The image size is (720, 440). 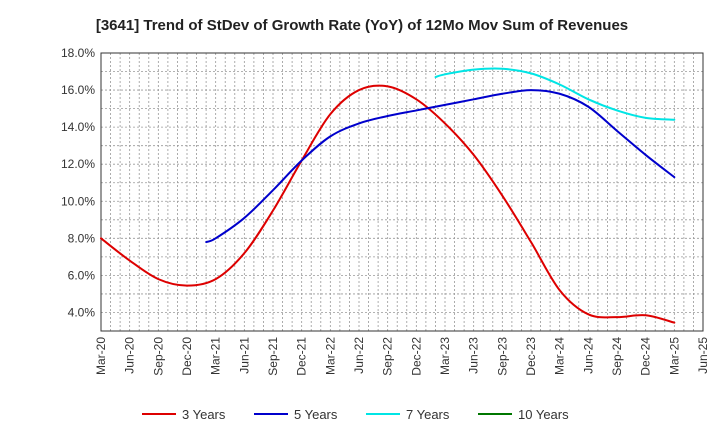 What do you see at coordinates (204, 414) in the screenshot?
I see `legend-label: 3 Years` at bounding box center [204, 414].